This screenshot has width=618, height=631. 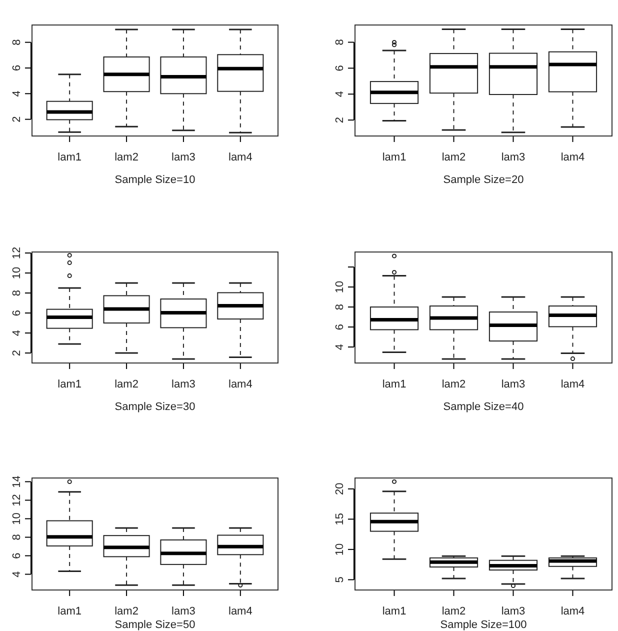 I want to click on x-axis-title: Sample Size=10, so click(x=155, y=180).